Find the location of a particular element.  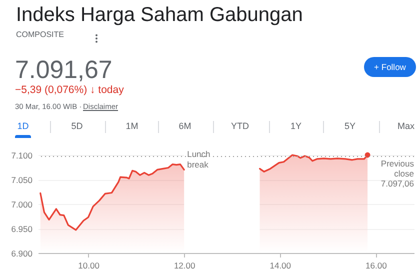

y-tick-label: 7.100 is located at coordinates (22, 155).